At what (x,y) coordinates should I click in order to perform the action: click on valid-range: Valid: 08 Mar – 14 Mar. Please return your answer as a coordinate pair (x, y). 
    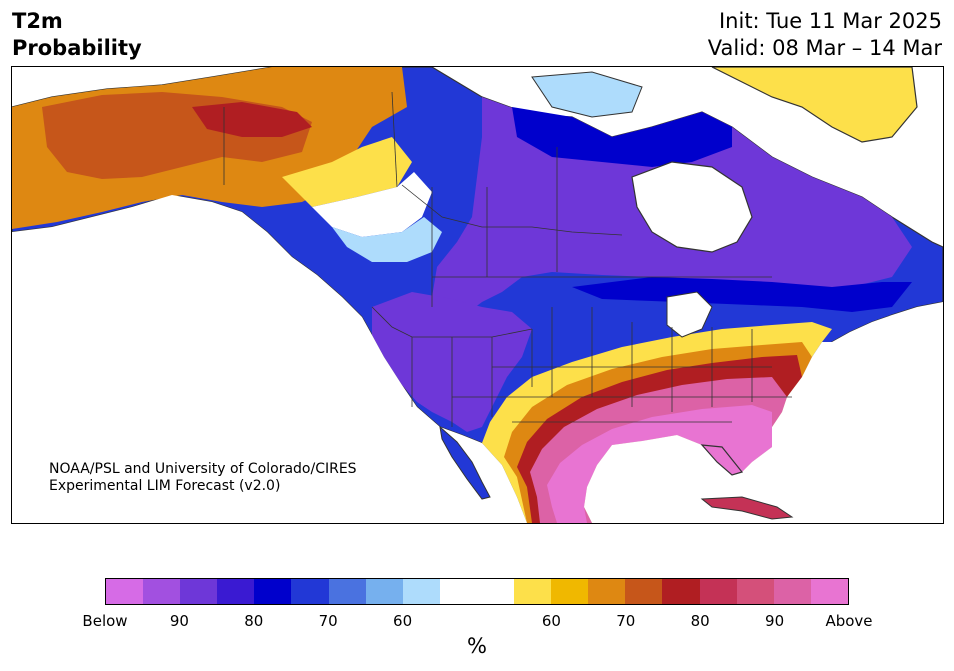
    Looking at the image, I should click on (824, 48).